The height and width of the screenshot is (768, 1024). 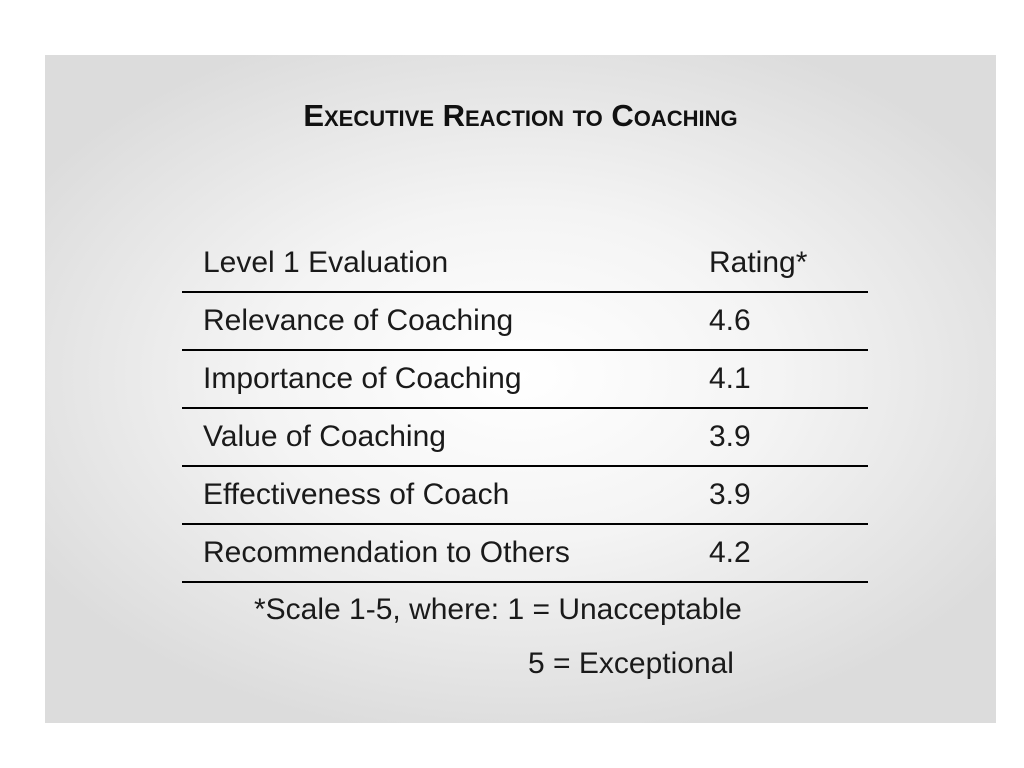 What do you see at coordinates (498, 609) in the screenshot?
I see `scale-footnote-line1: *Scale 1-5, where: 1 = Unacceptable` at bounding box center [498, 609].